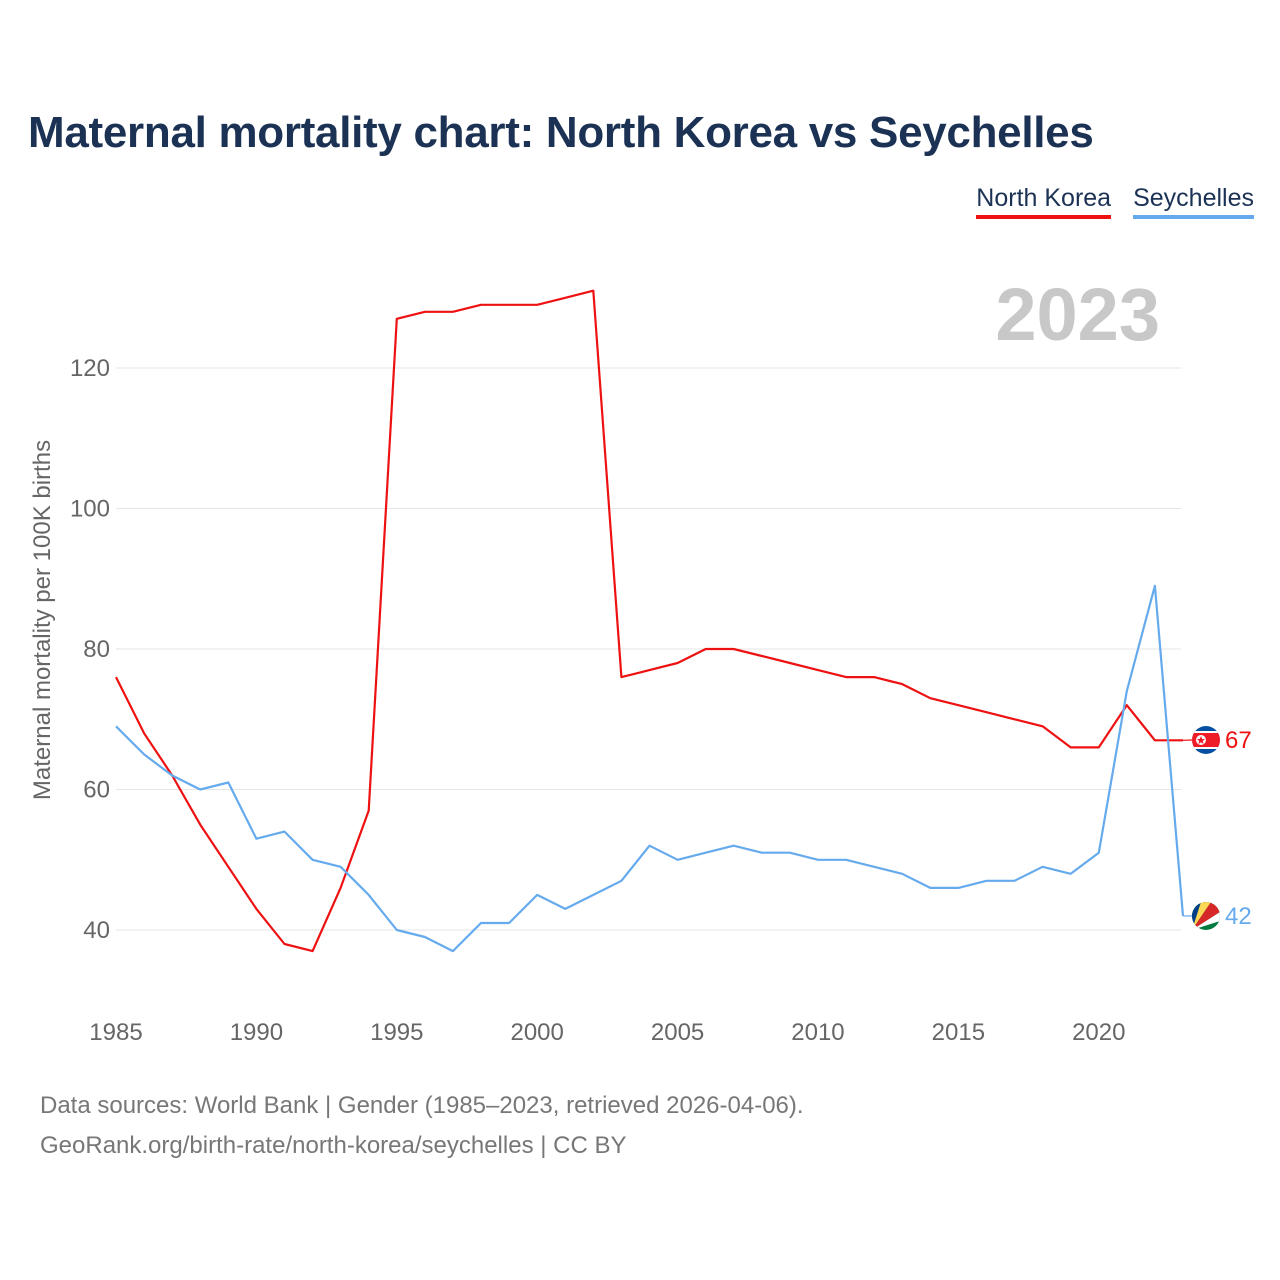 Image resolution: width=1280 pixels, height=1280 pixels. What do you see at coordinates (536, 1032) in the screenshot?
I see `x-tick-label: 2000` at bounding box center [536, 1032].